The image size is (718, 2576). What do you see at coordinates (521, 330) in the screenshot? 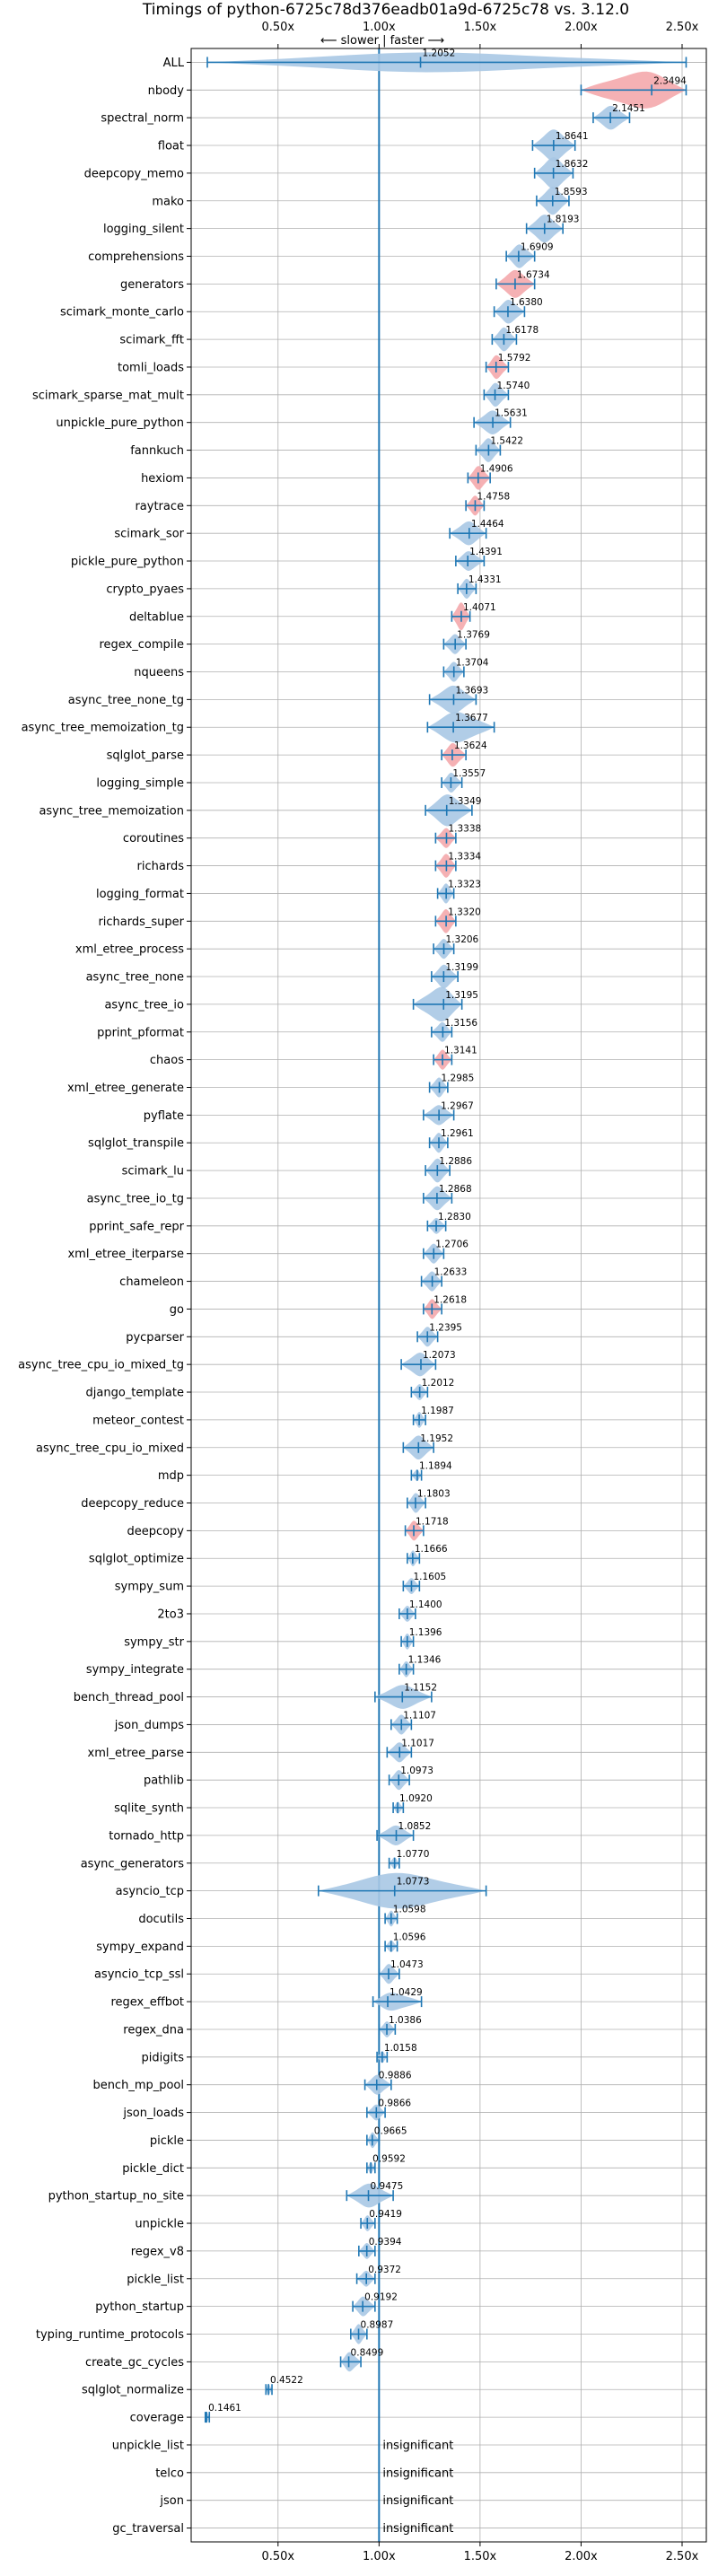
I see `value-label: 1.6178` at bounding box center [521, 330].